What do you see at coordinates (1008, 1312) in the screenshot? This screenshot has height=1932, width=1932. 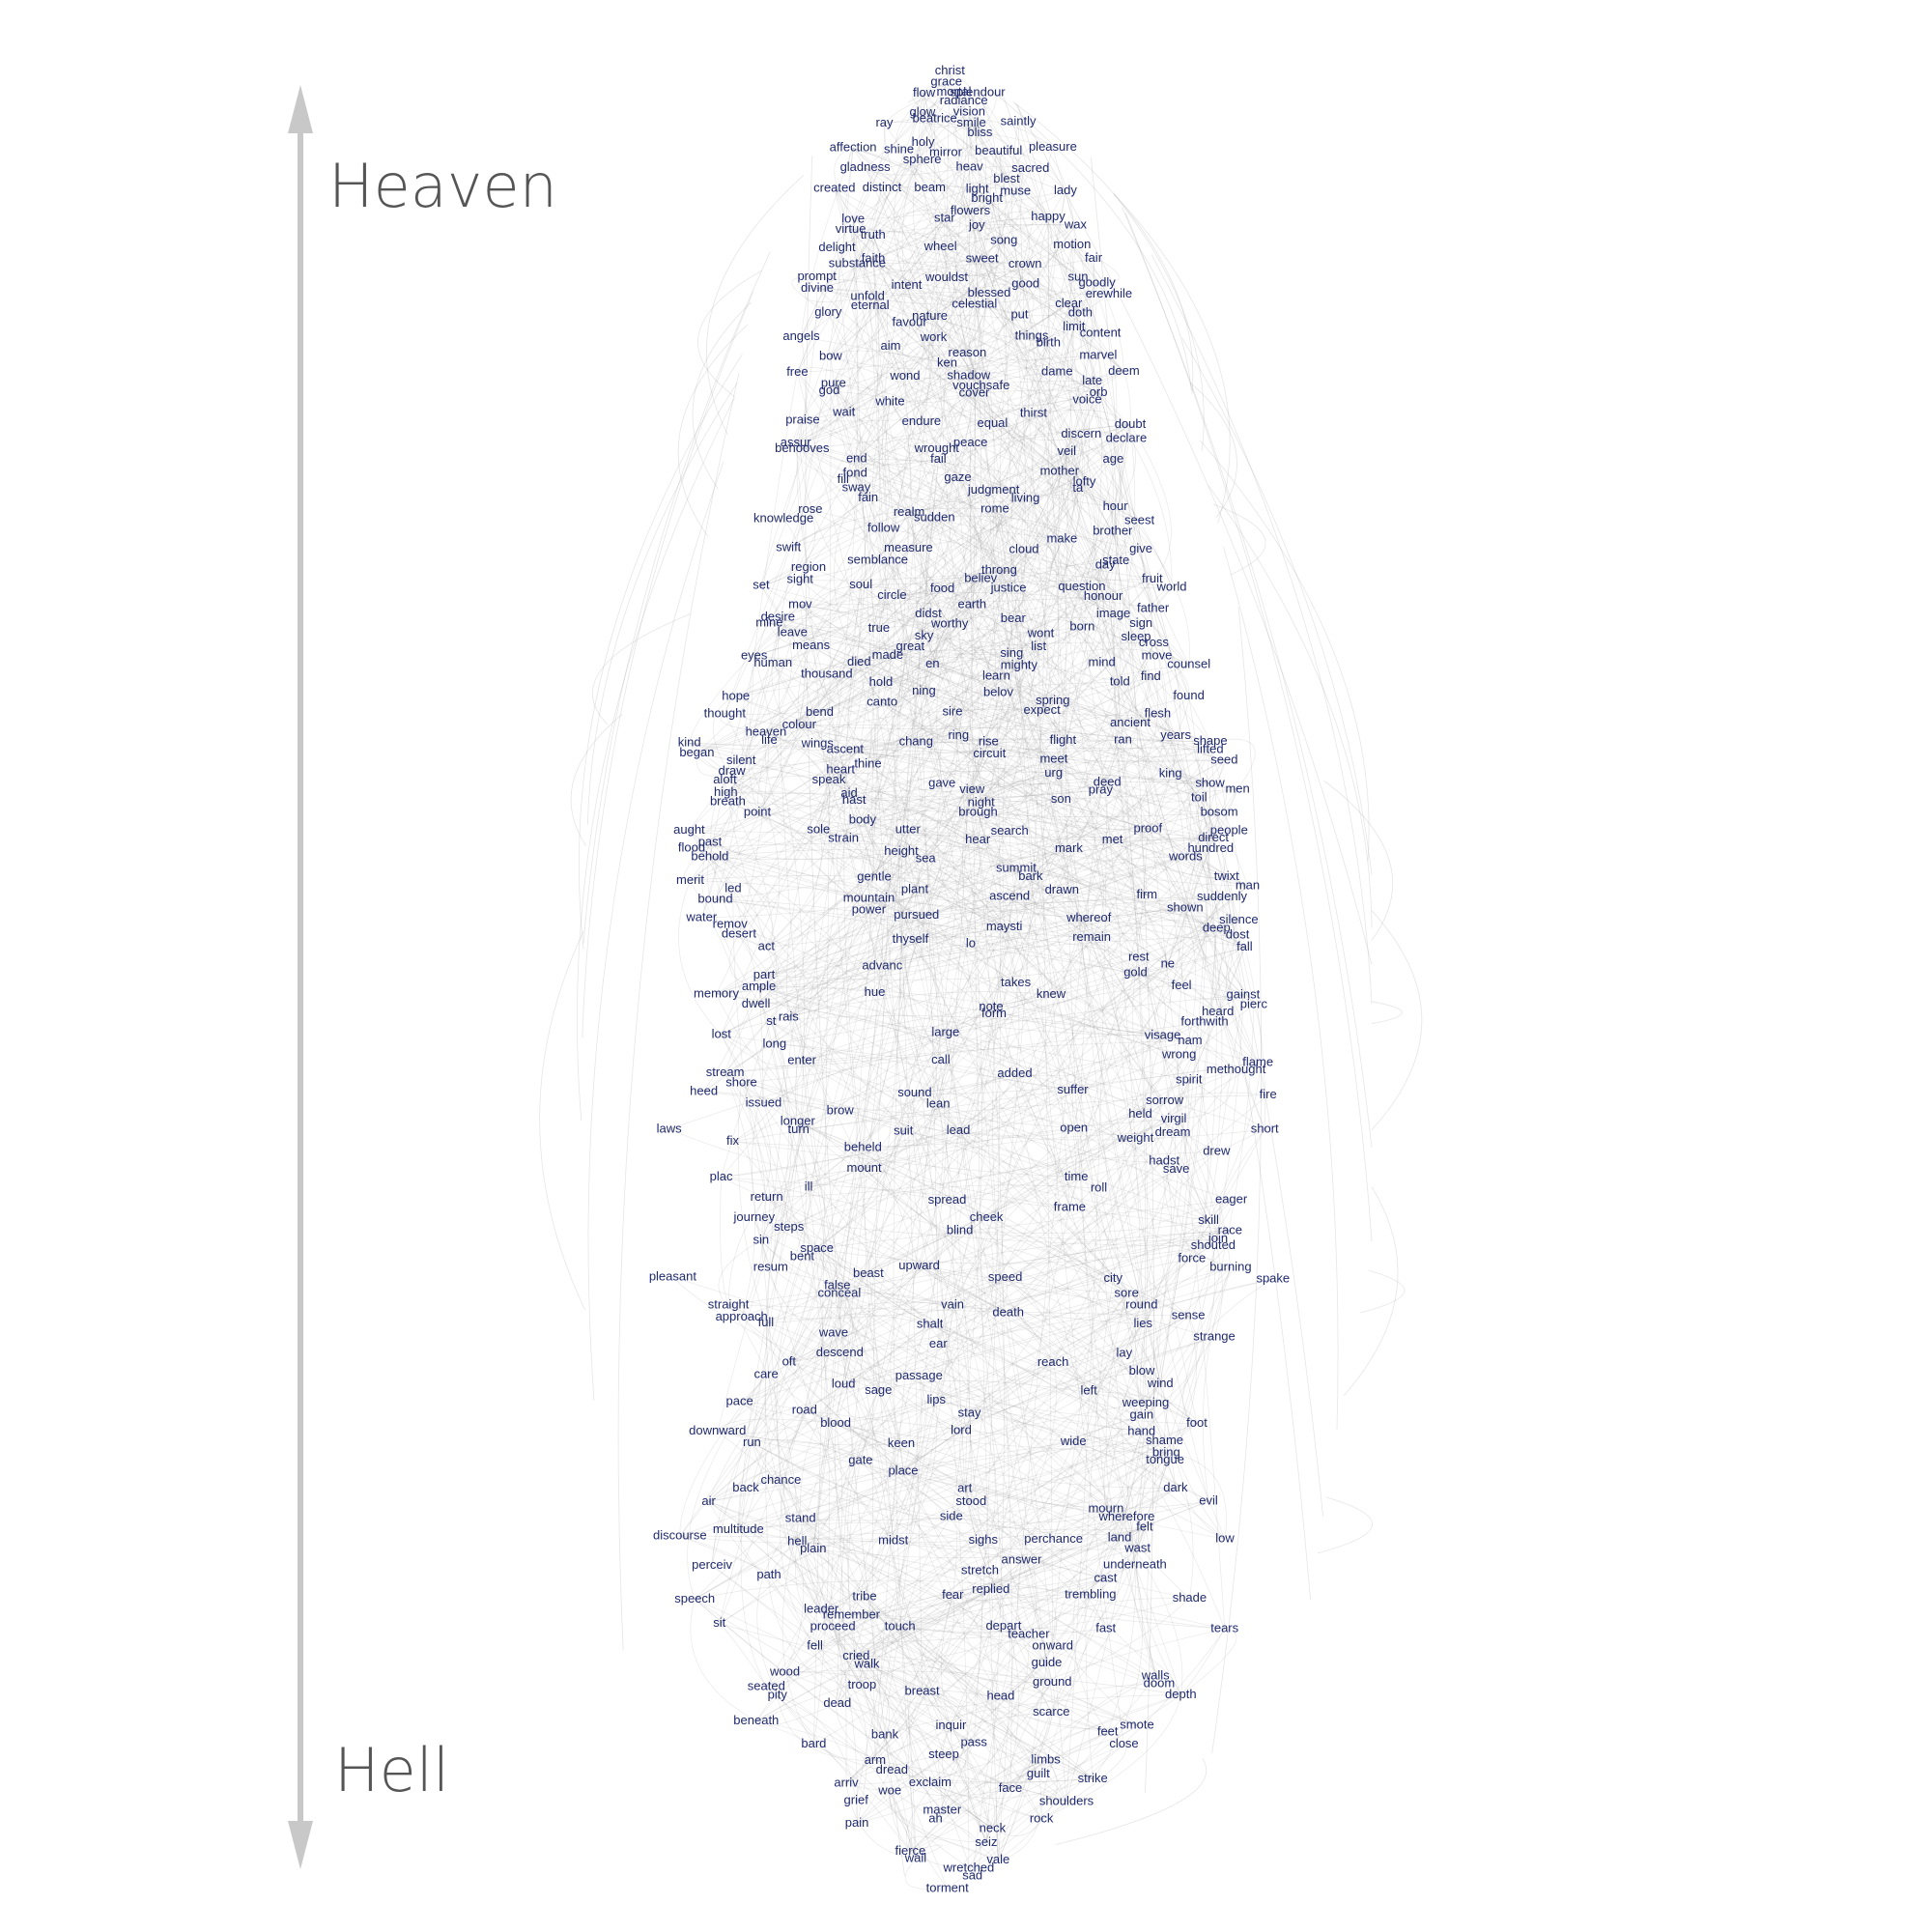 I see `word-node-death: death` at bounding box center [1008, 1312].